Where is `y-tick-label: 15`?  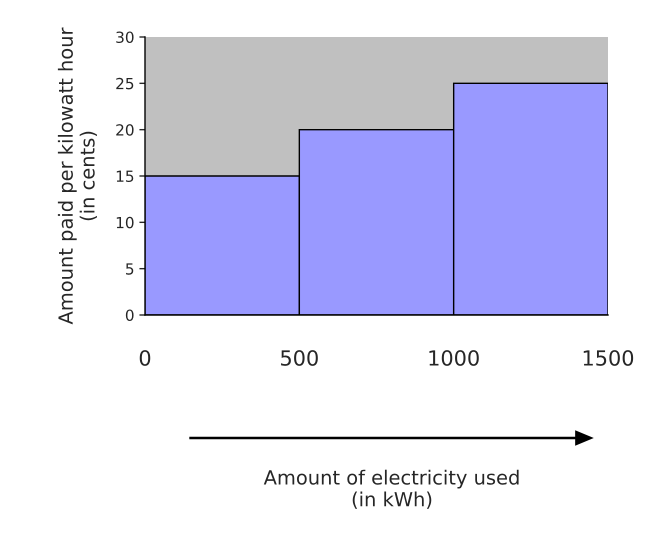
y-tick-label: 15 is located at coordinates (125, 176).